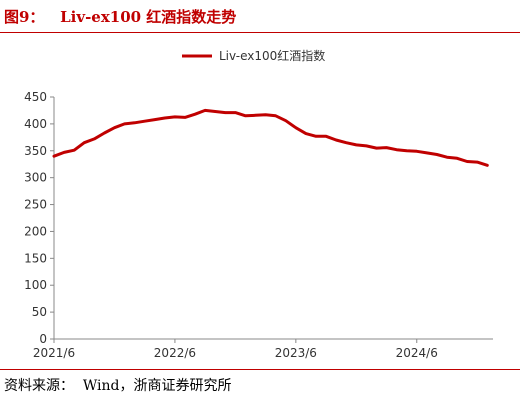 The height and width of the screenshot is (404, 520). I want to click on x-tick-label: 2021/6, so click(54, 353).